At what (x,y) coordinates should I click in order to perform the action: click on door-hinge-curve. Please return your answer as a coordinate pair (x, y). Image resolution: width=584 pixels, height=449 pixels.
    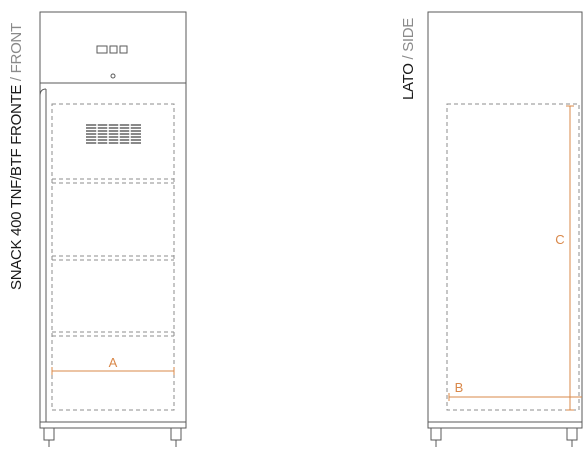
    Looking at the image, I should click on (43, 92).